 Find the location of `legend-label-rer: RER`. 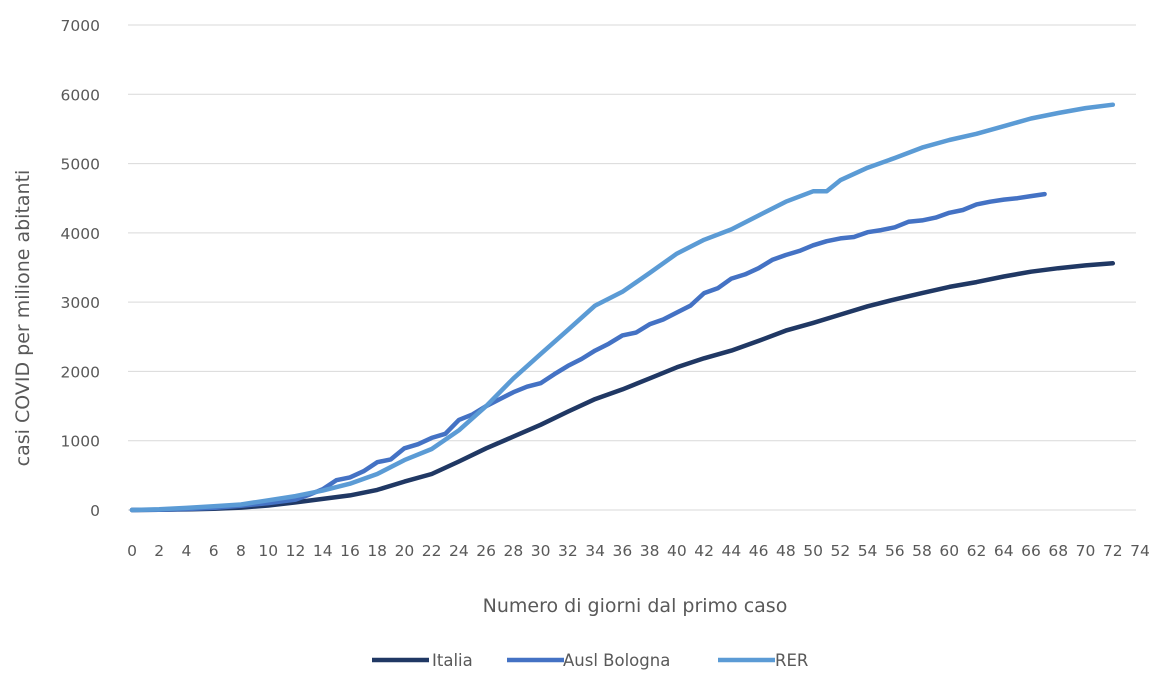

legend-label-rer: RER is located at coordinates (791, 660).